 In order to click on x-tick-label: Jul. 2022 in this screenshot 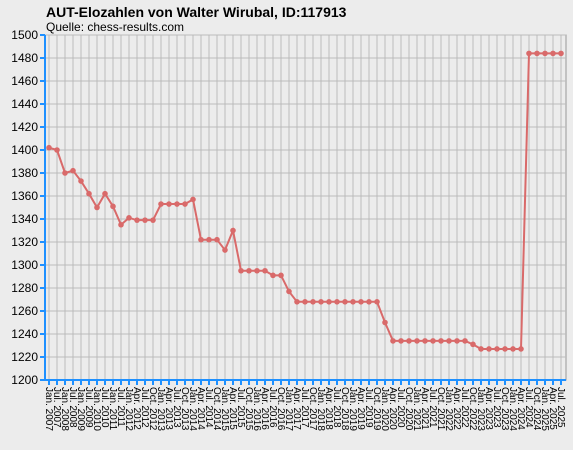, I will do `click(464, 407)`.